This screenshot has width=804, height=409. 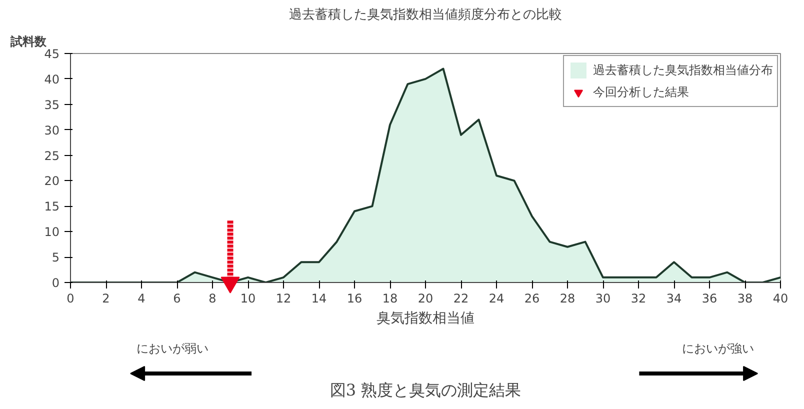 What do you see at coordinates (52, 130) in the screenshot?
I see `y-tick-label: 30` at bounding box center [52, 130].